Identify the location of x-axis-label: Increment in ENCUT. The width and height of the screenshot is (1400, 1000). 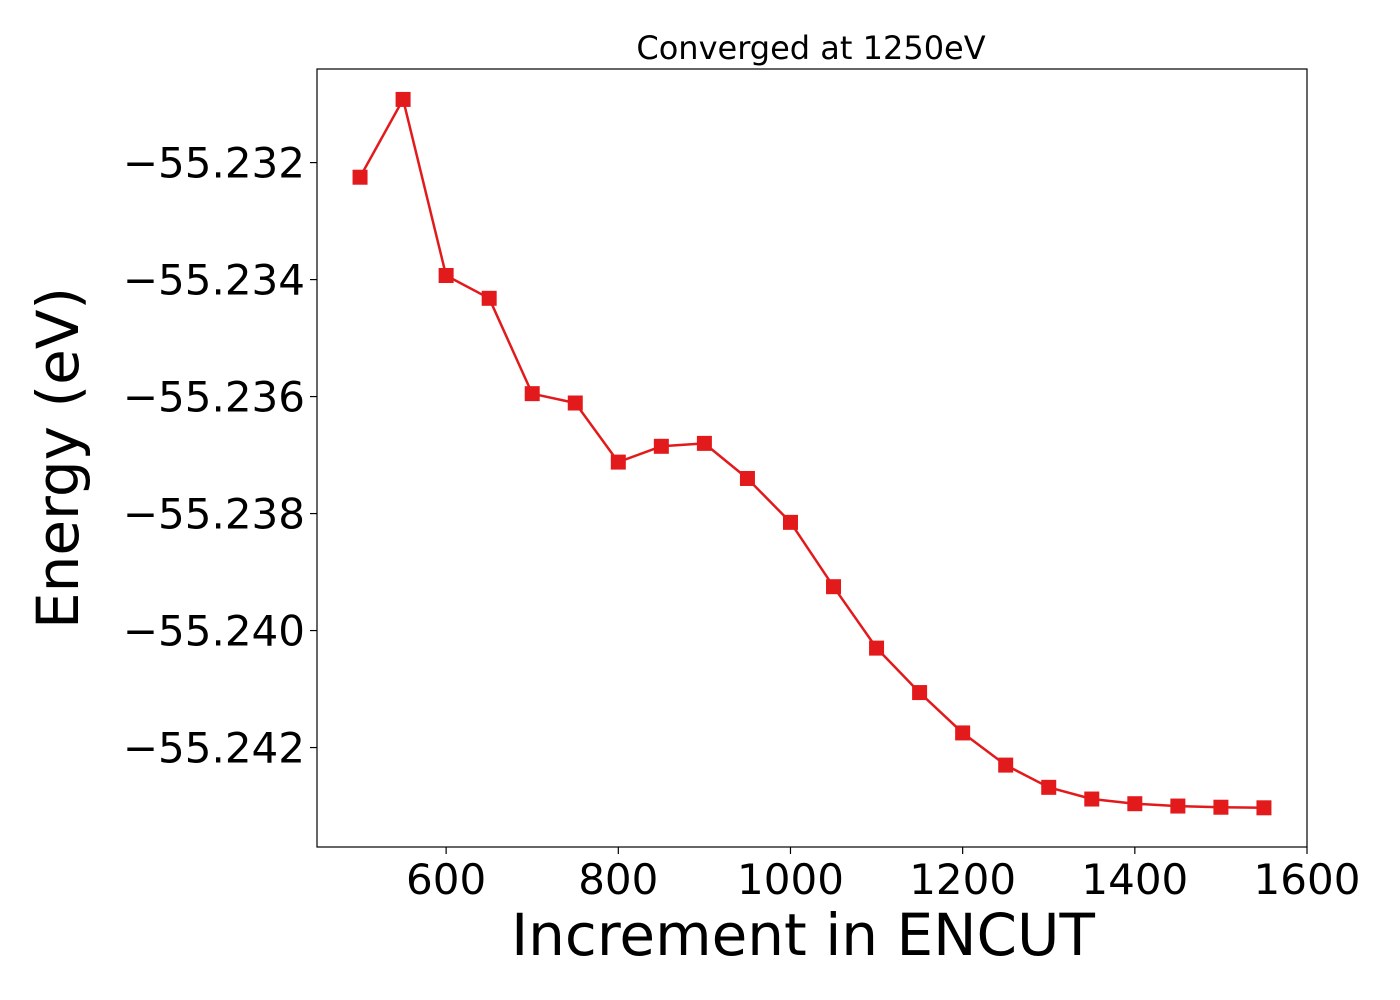
(803, 935).